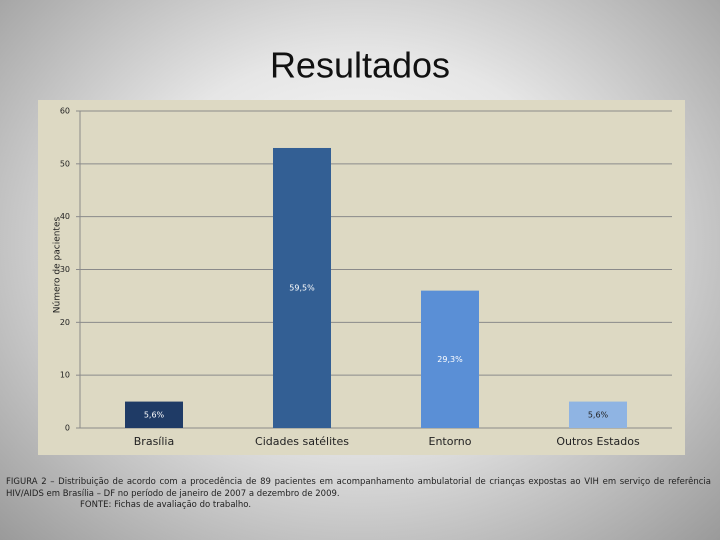 This screenshot has height=540, width=720. What do you see at coordinates (65, 269) in the screenshot?
I see `y-tick-label: 30` at bounding box center [65, 269].